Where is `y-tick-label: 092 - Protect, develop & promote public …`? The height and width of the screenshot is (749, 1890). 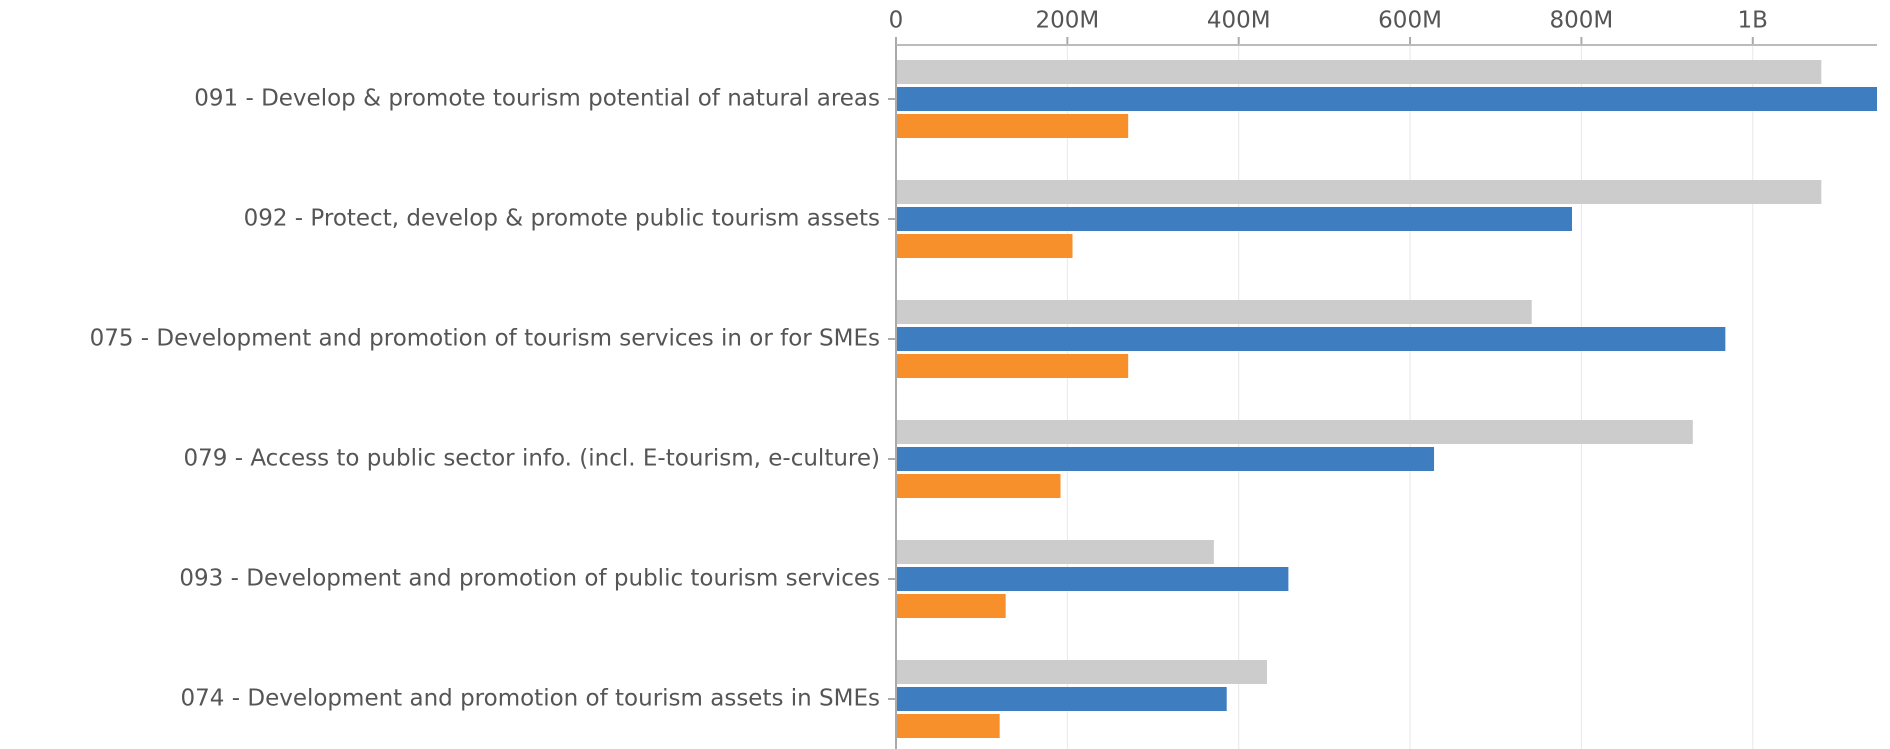
y-tick-label: 092 - Protect, develop & promote public … is located at coordinates (562, 219).